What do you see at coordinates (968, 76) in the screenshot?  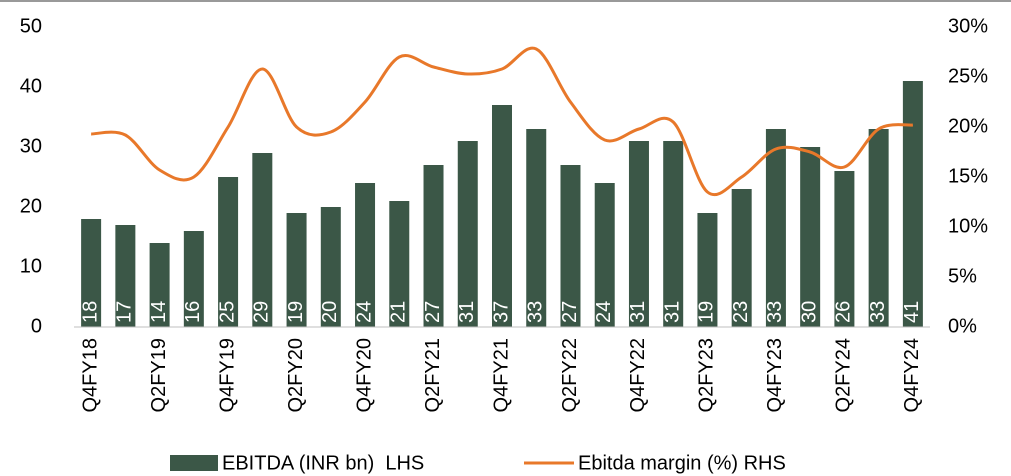 I see `y2-tick-label: 25%` at bounding box center [968, 76].